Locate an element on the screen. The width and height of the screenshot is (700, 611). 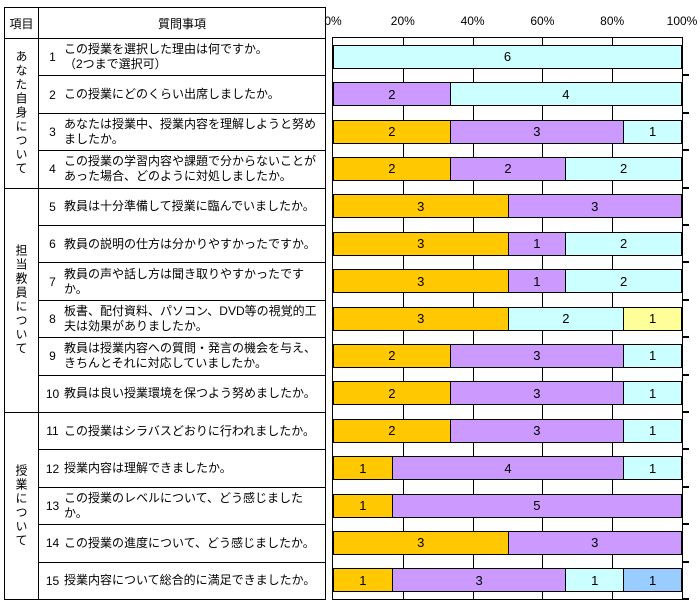
bar-row: 1 3 1 1 is located at coordinates (507, 580).